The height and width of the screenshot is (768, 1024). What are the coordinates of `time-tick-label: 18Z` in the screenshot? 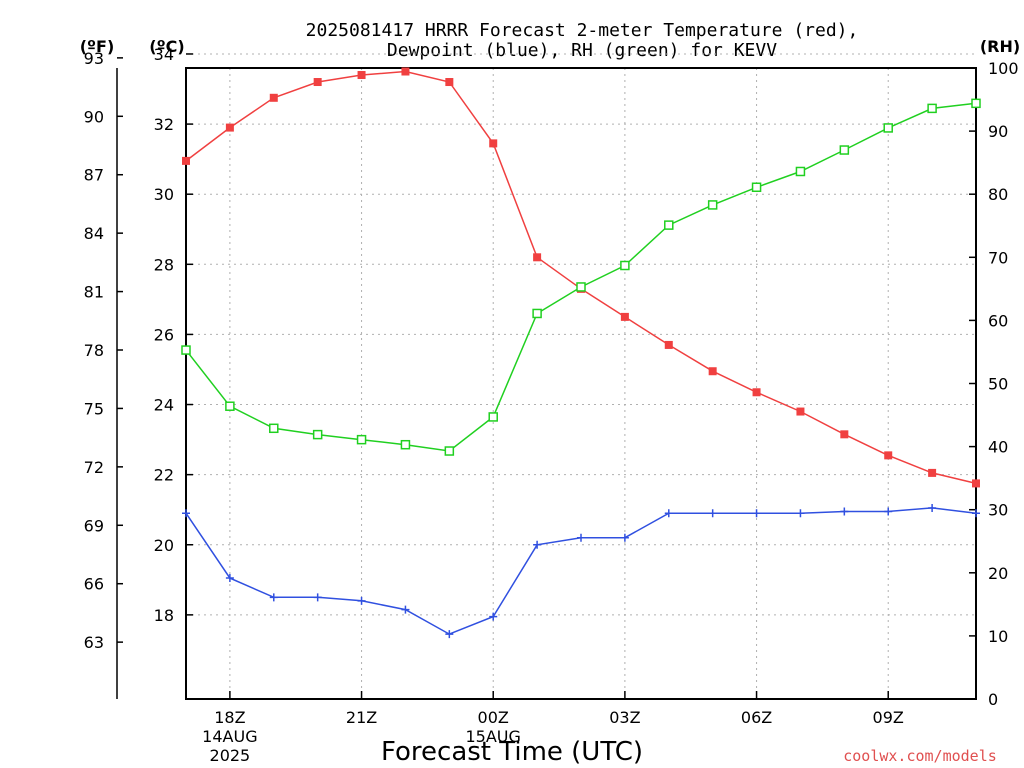 It's located at (229, 717).